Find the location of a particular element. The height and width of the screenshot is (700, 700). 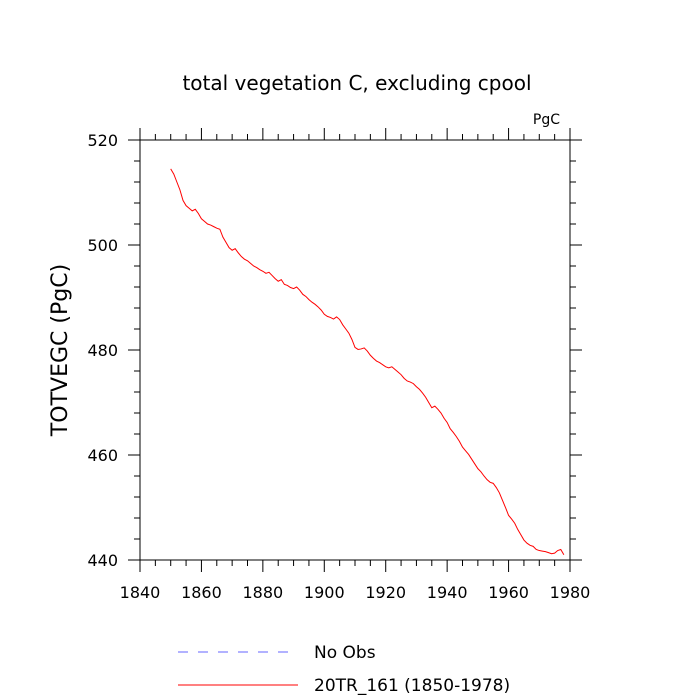

legend: No Obs 20TR_161 (1850-1978) is located at coordinates (344, 669).